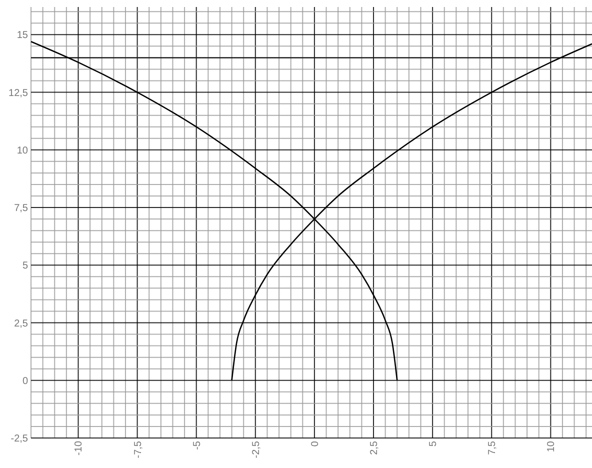 Image resolution: width=592 pixels, height=468 pixels. Describe the element at coordinates (25, 266) in the screenshot. I see `y-tick-label: 5` at that location.